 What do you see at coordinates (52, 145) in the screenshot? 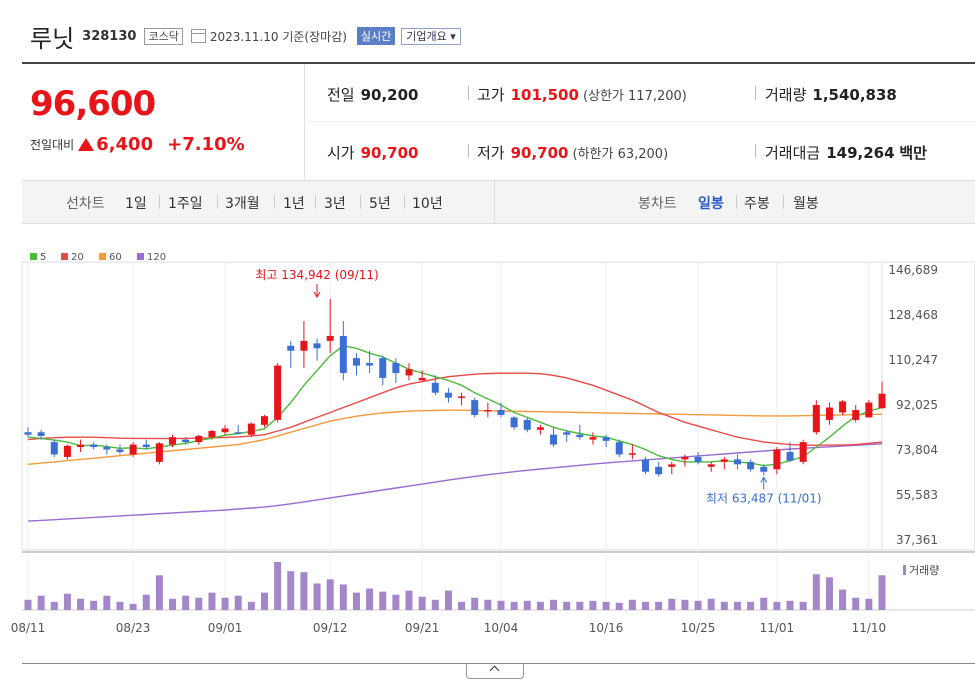
I see `change-label: 전일대비` at bounding box center [52, 145].